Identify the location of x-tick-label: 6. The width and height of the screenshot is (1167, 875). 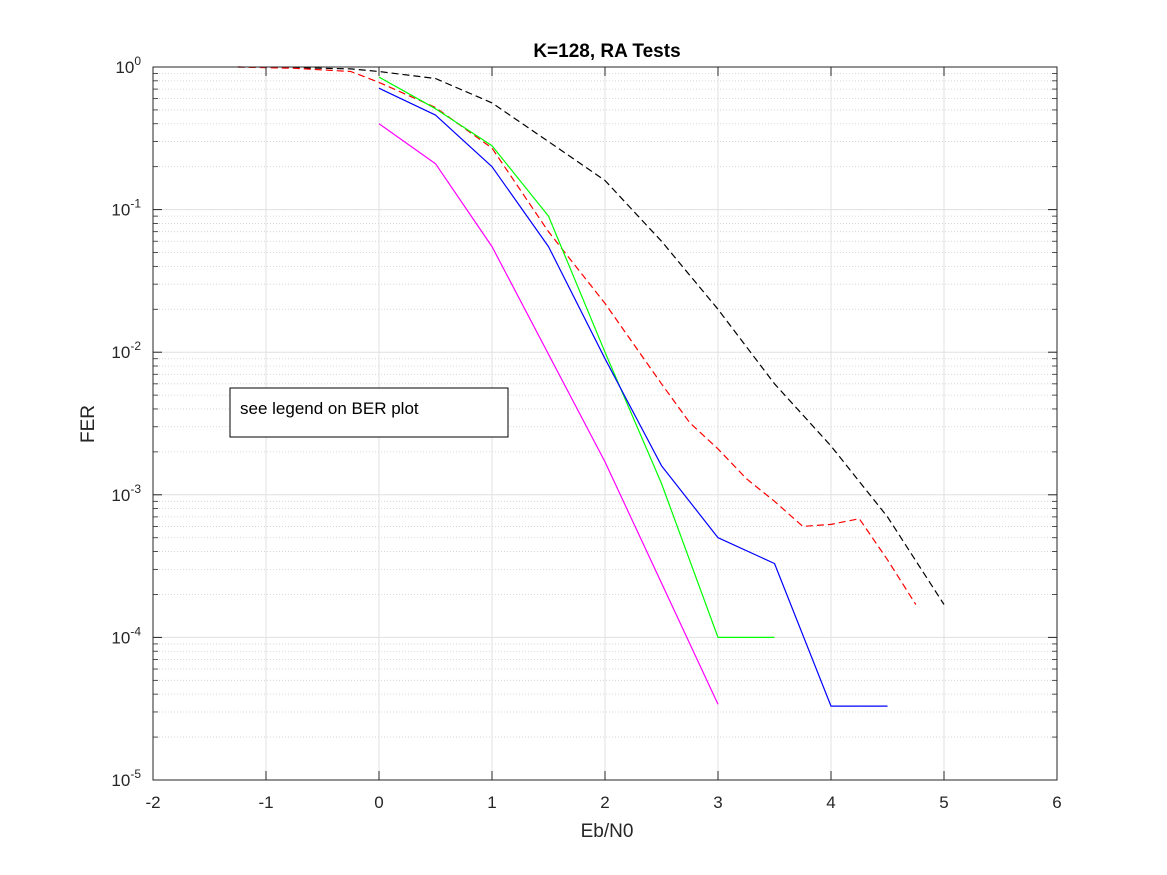
(1056, 802).